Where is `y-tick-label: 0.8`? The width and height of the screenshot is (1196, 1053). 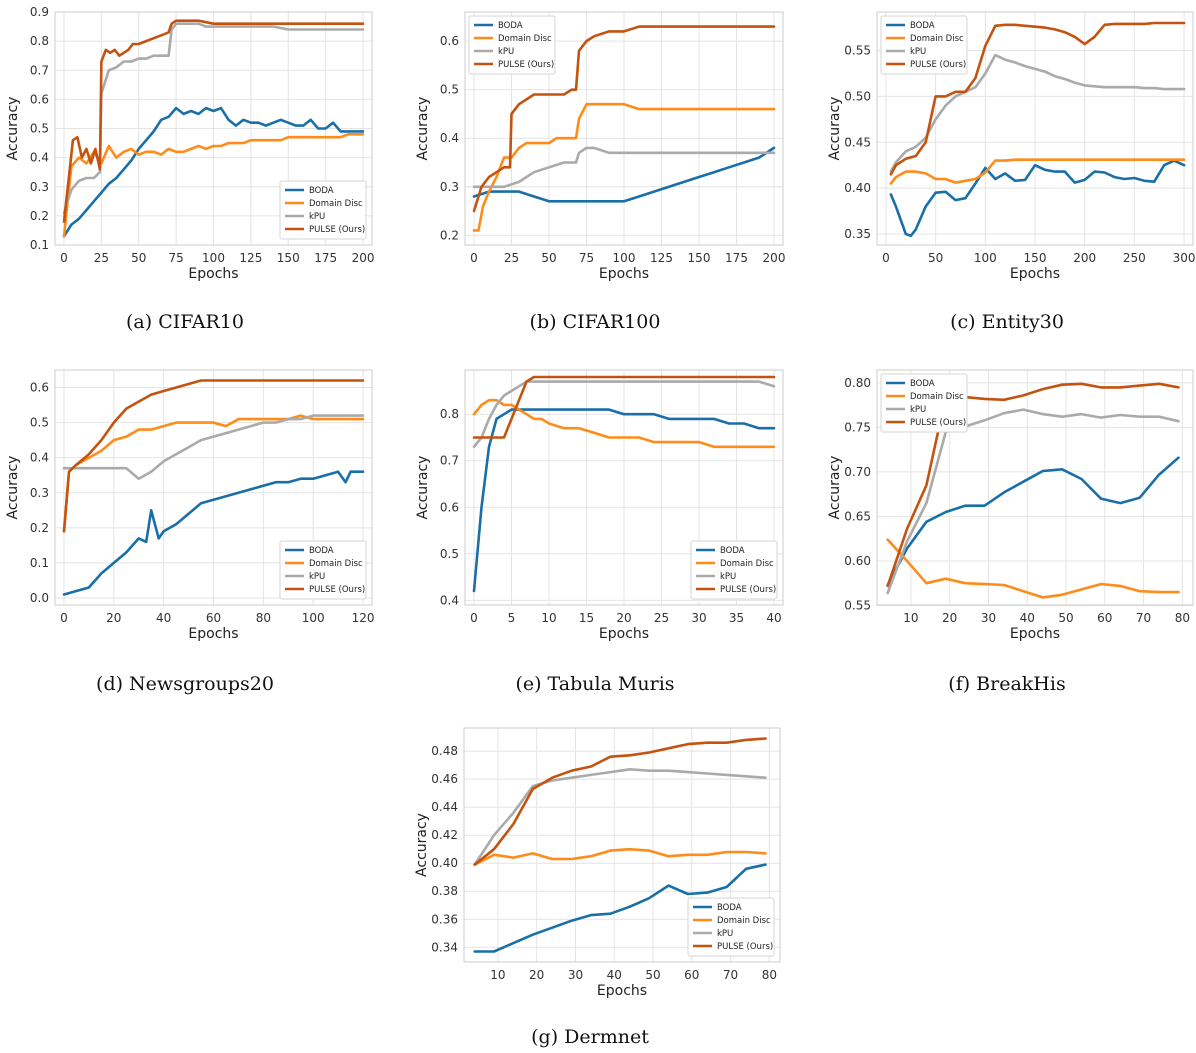 y-tick-label: 0.8 is located at coordinates (39, 41).